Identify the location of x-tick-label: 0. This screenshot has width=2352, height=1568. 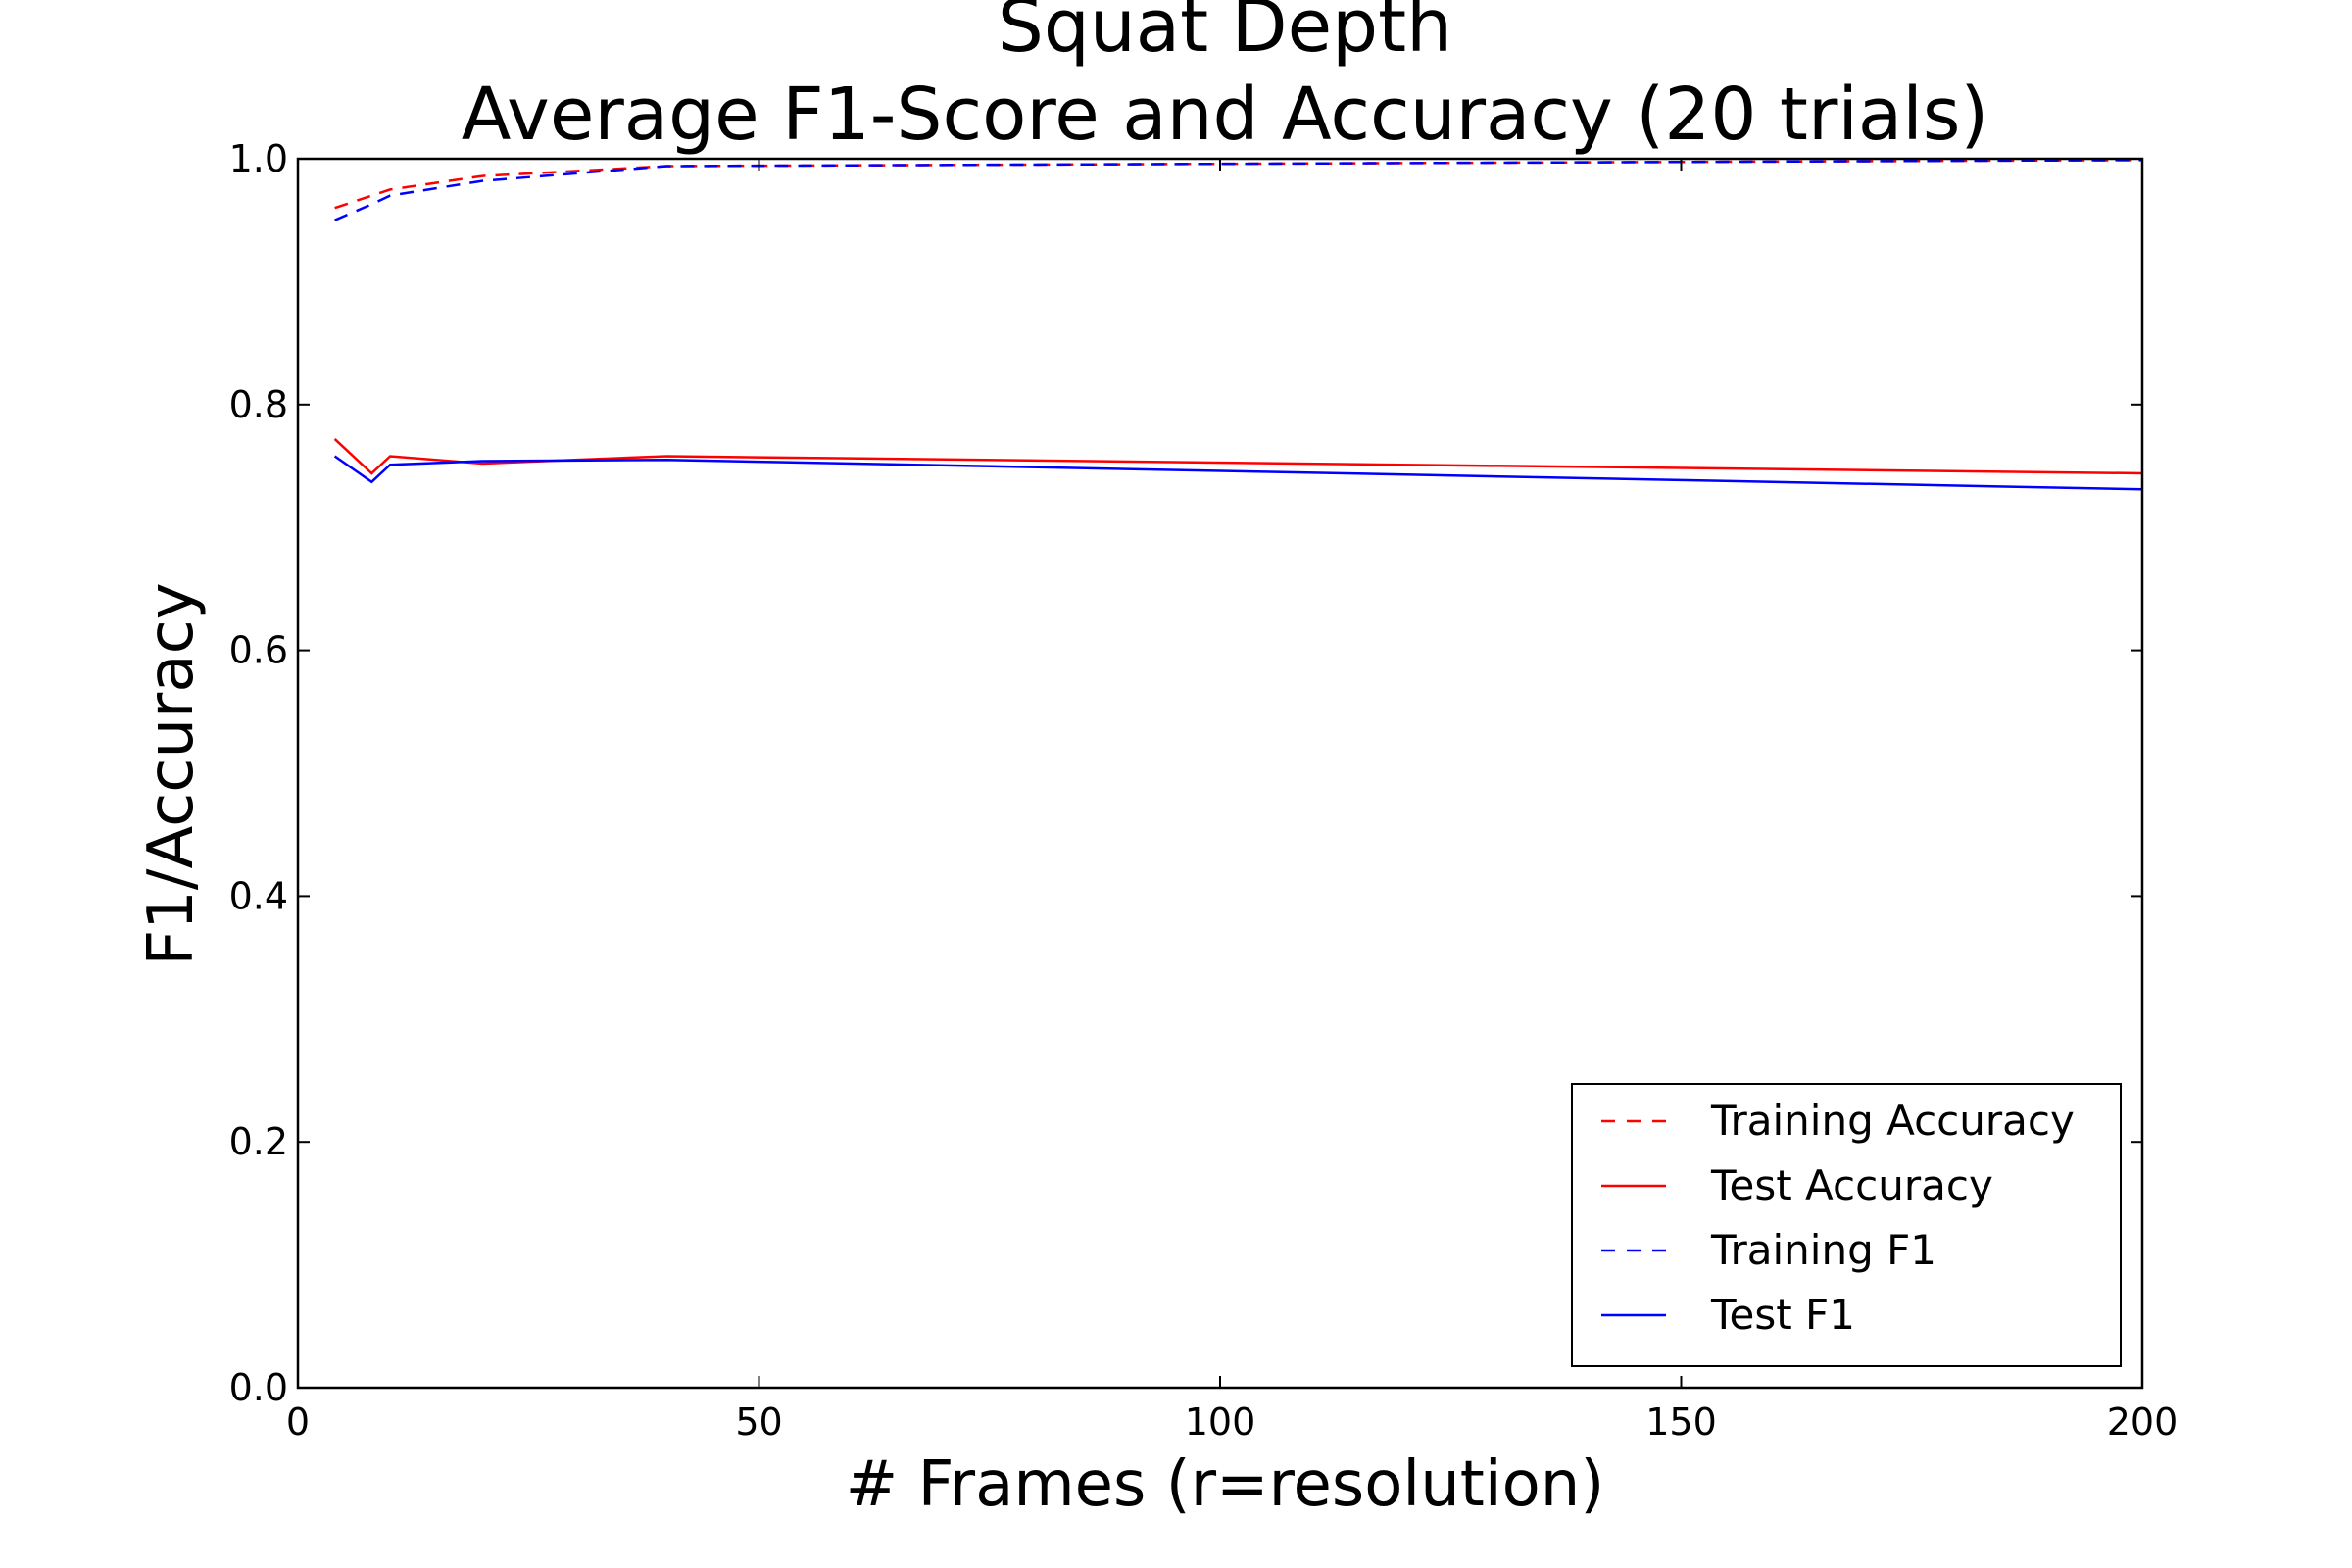
(298, 1422).